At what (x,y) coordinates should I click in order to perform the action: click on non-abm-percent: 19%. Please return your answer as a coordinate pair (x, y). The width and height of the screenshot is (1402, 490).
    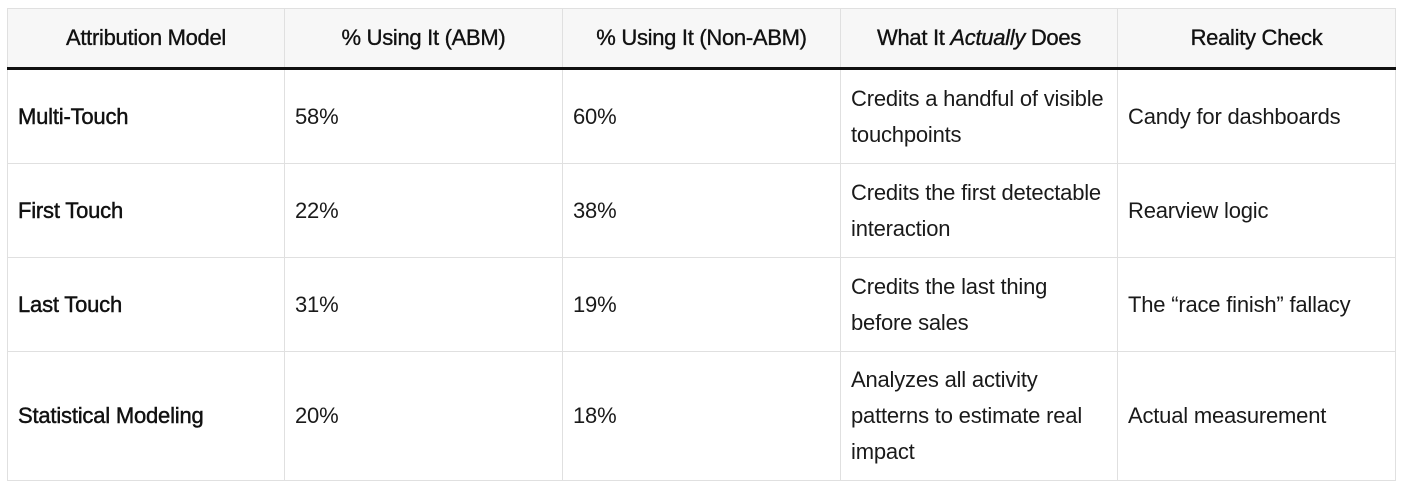
    Looking at the image, I should click on (701, 304).